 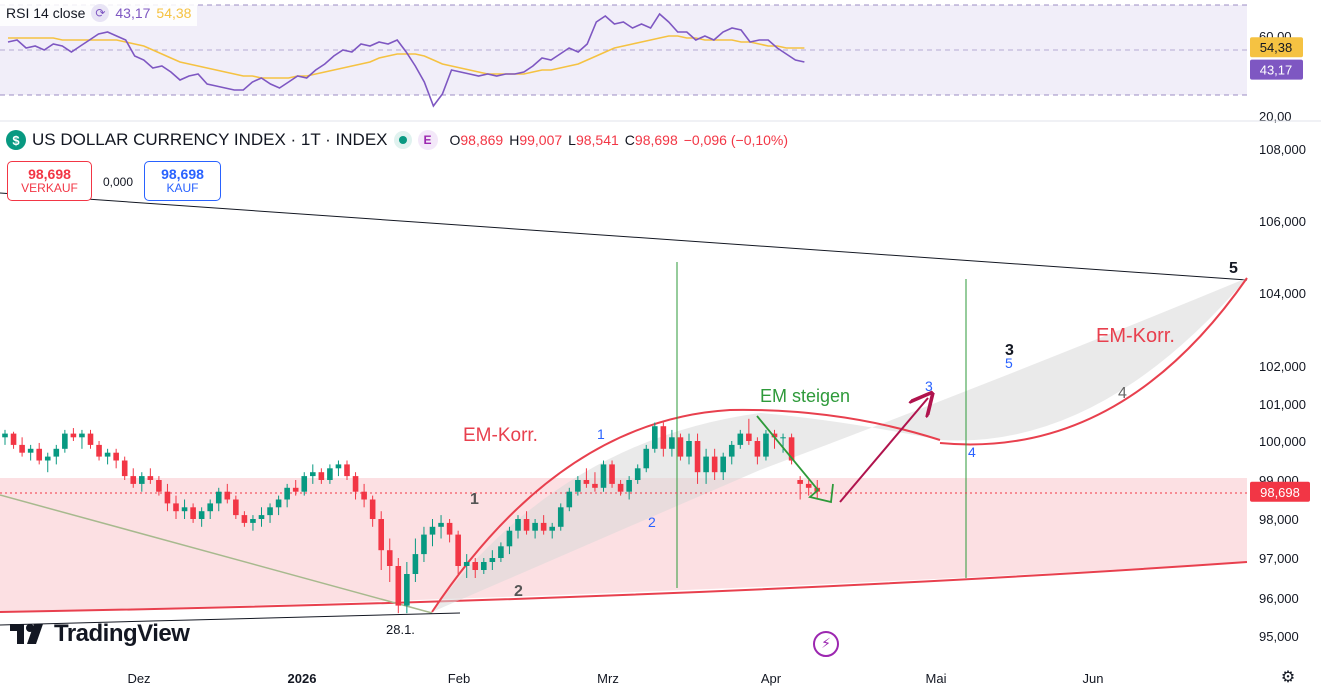 What do you see at coordinates (624, 236) in the screenshot?
I see `resistance-trend-line` at bounding box center [624, 236].